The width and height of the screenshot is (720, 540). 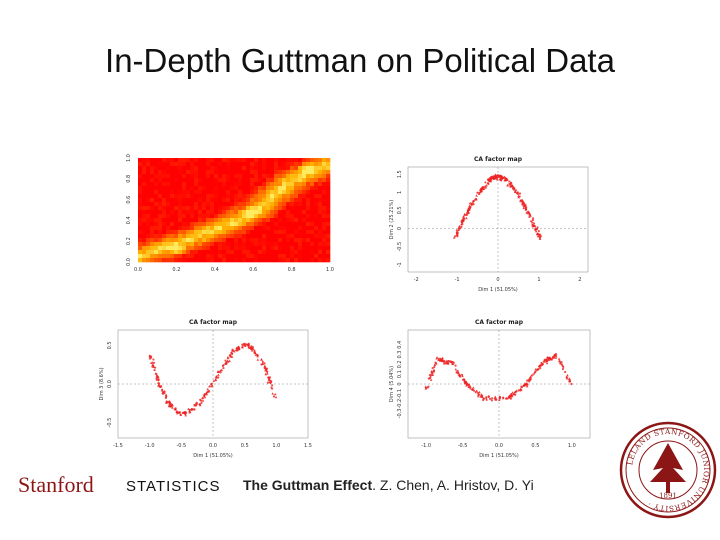 What do you see at coordinates (535, 446) in the screenshot?
I see `x-tick-label: 0.5` at bounding box center [535, 446].